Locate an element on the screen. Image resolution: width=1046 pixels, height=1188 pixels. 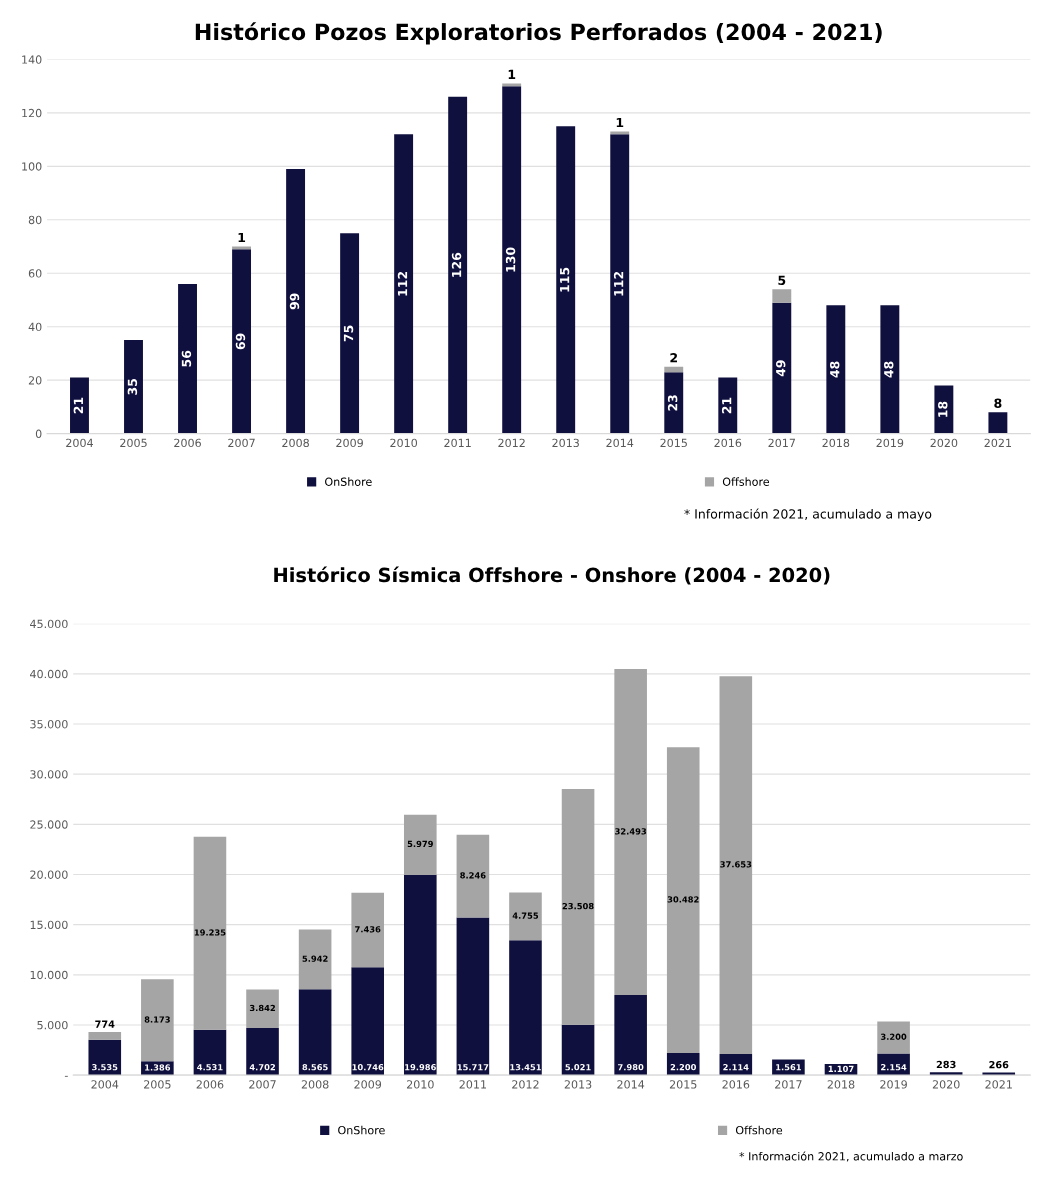
data-label: 8.246 is located at coordinates (473, 875).